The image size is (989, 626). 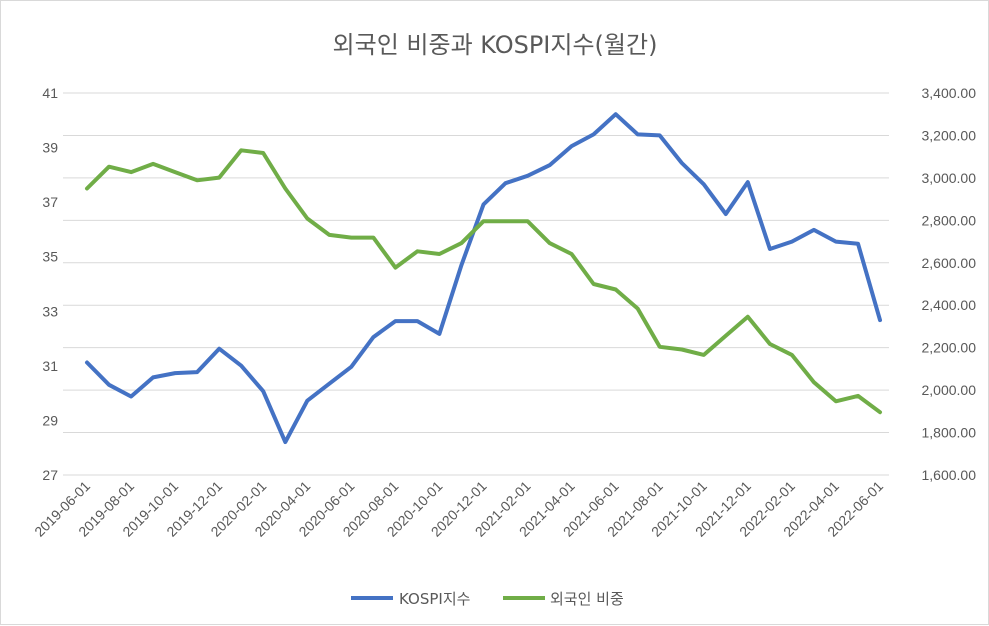 I want to click on left-axis-tick-label: 35, so click(x=50, y=257).